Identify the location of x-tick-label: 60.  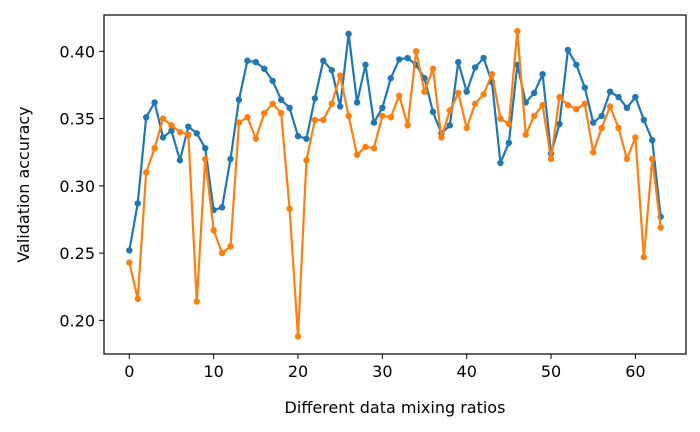
(635, 371).